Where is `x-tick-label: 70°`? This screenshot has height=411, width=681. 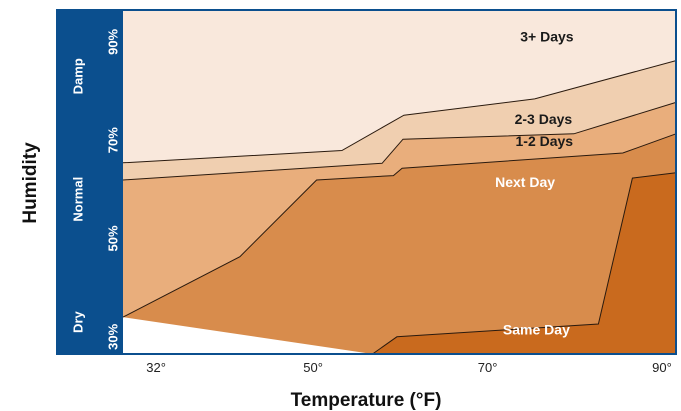
x-tick-label: 70° is located at coordinates (488, 367).